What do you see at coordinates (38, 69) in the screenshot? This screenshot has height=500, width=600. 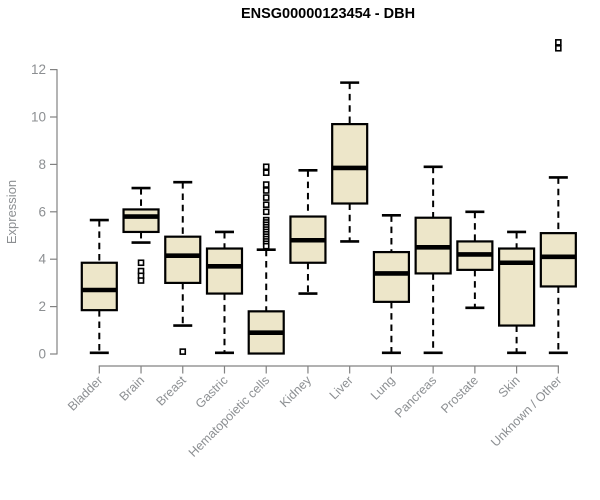 I see `y-tick-label: 12` at bounding box center [38, 69].